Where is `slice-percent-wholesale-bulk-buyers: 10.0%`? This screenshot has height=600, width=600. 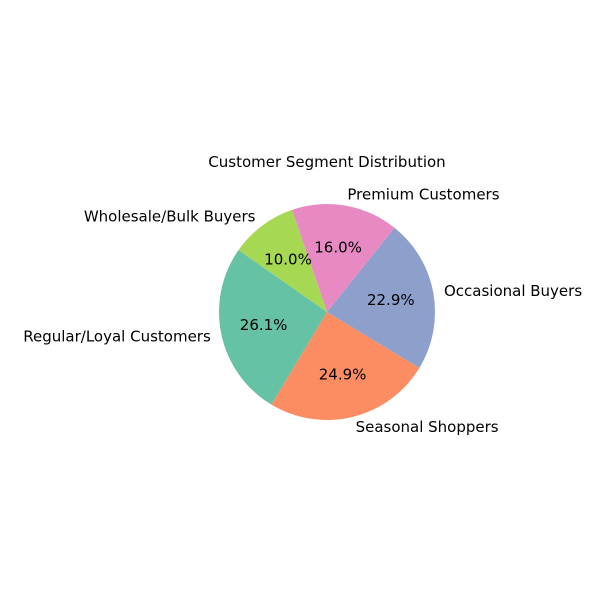 slice-percent-wholesale-bulk-buyers: 10.0% is located at coordinates (288, 260).